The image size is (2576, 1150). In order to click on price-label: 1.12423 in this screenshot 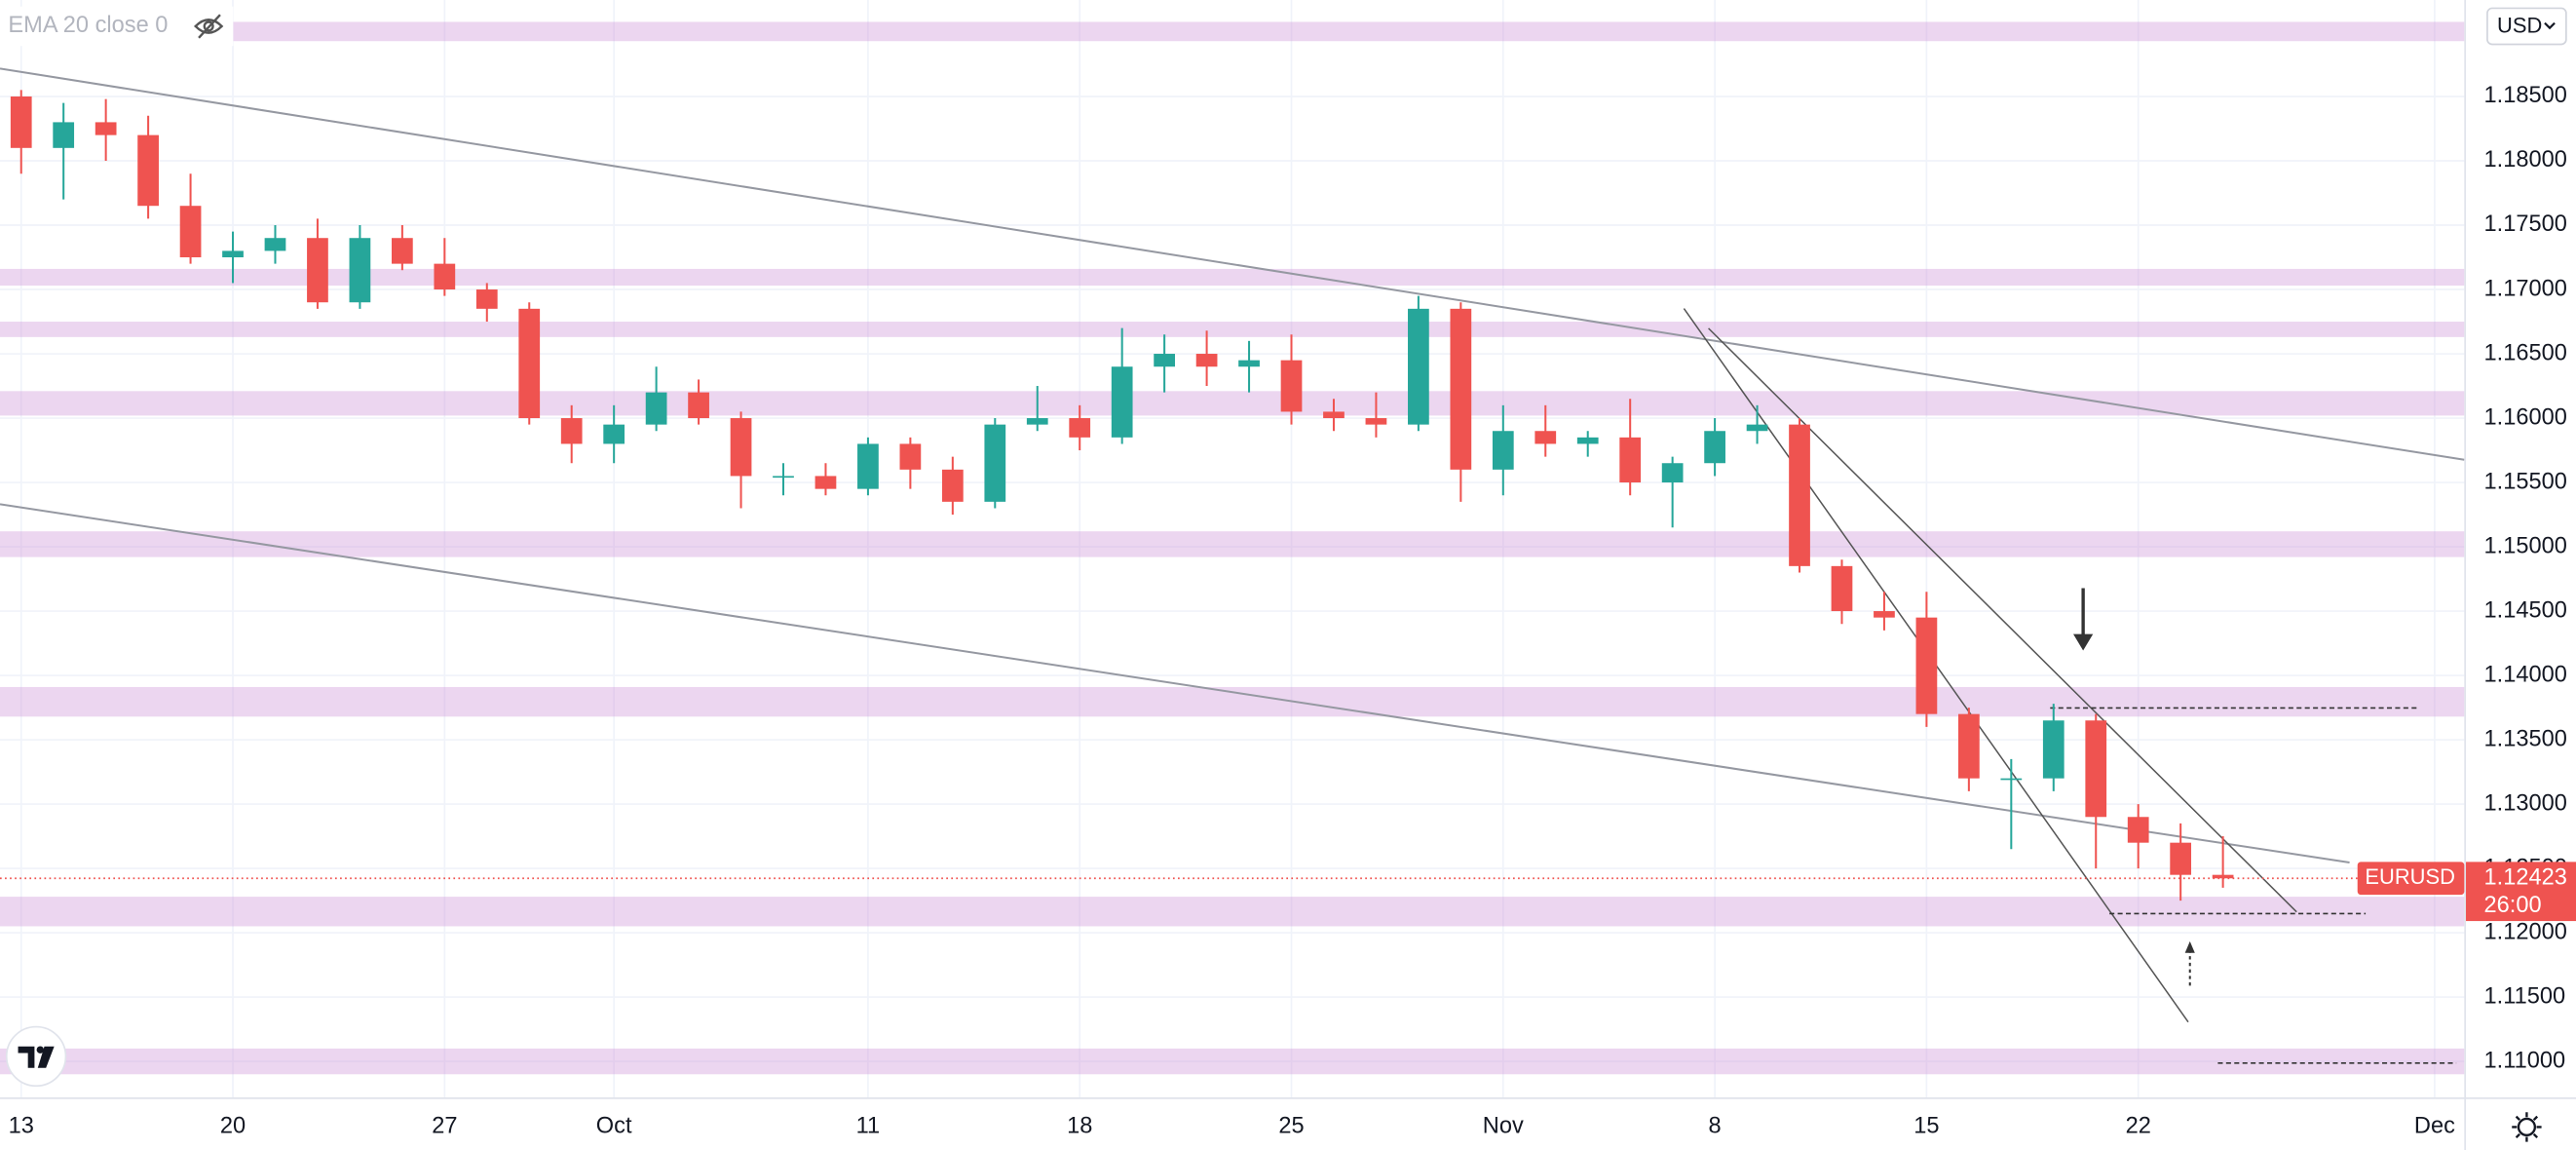, I will do `click(2525, 877)`.